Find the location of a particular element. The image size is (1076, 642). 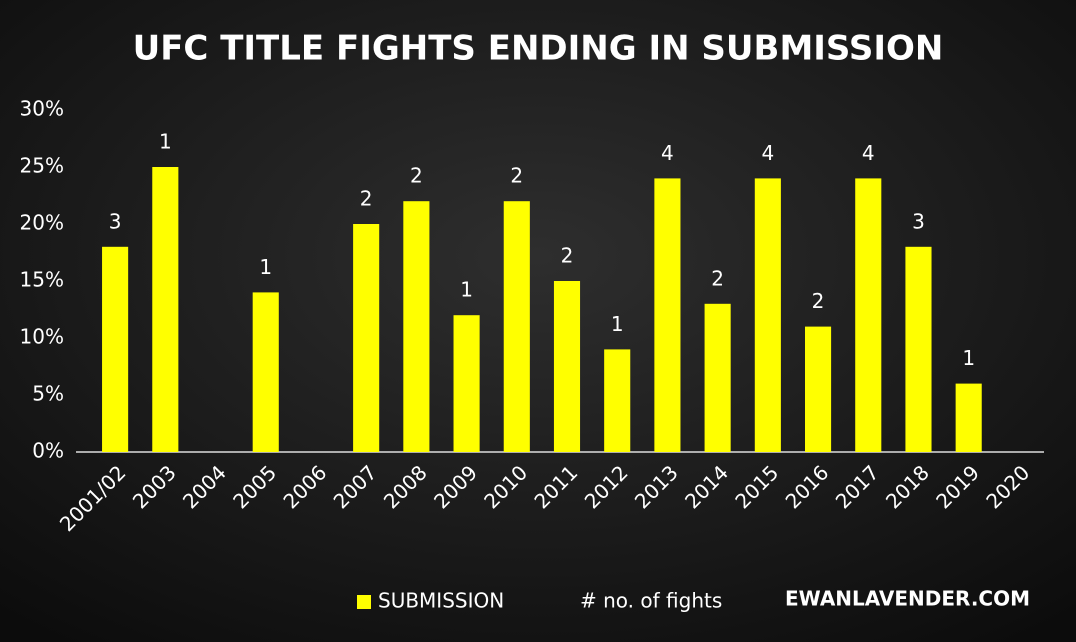

y-tick-label: 10% is located at coordinates (42, 337).